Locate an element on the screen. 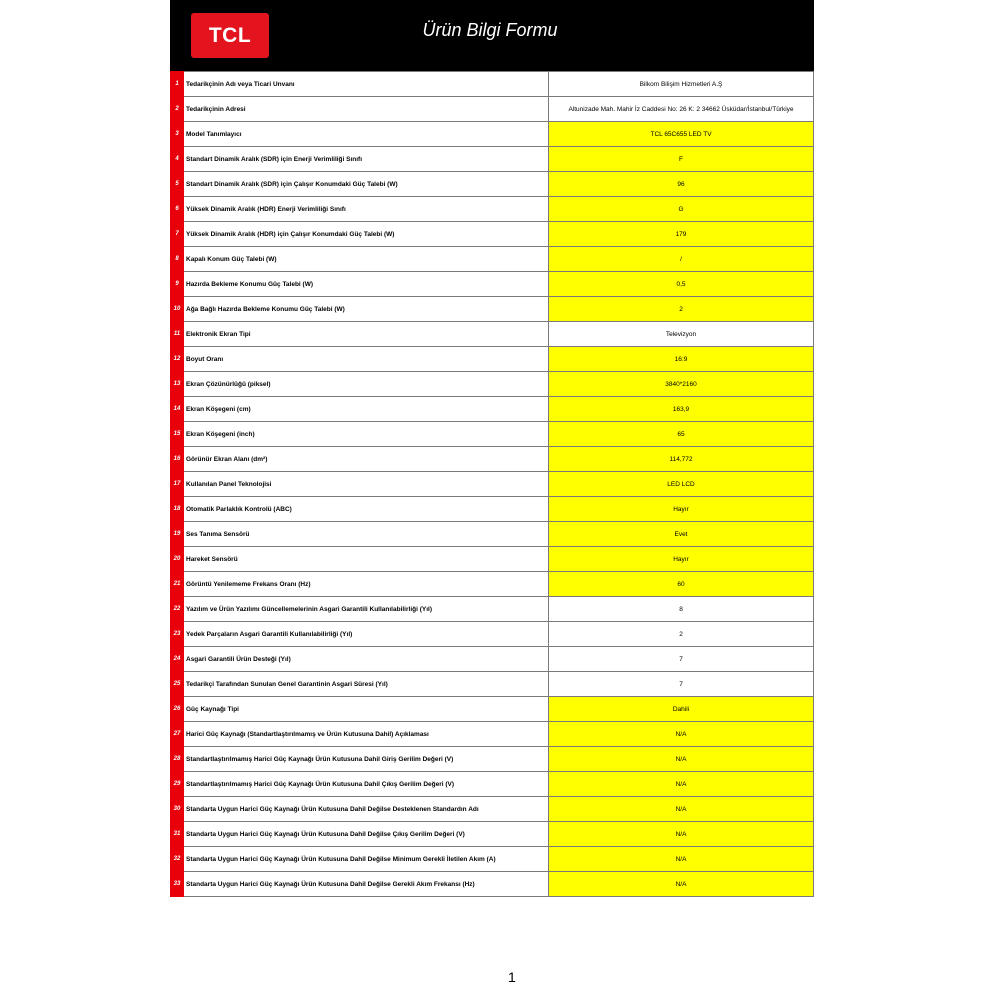  row-number: 23 is located at coordinates (177, 634).